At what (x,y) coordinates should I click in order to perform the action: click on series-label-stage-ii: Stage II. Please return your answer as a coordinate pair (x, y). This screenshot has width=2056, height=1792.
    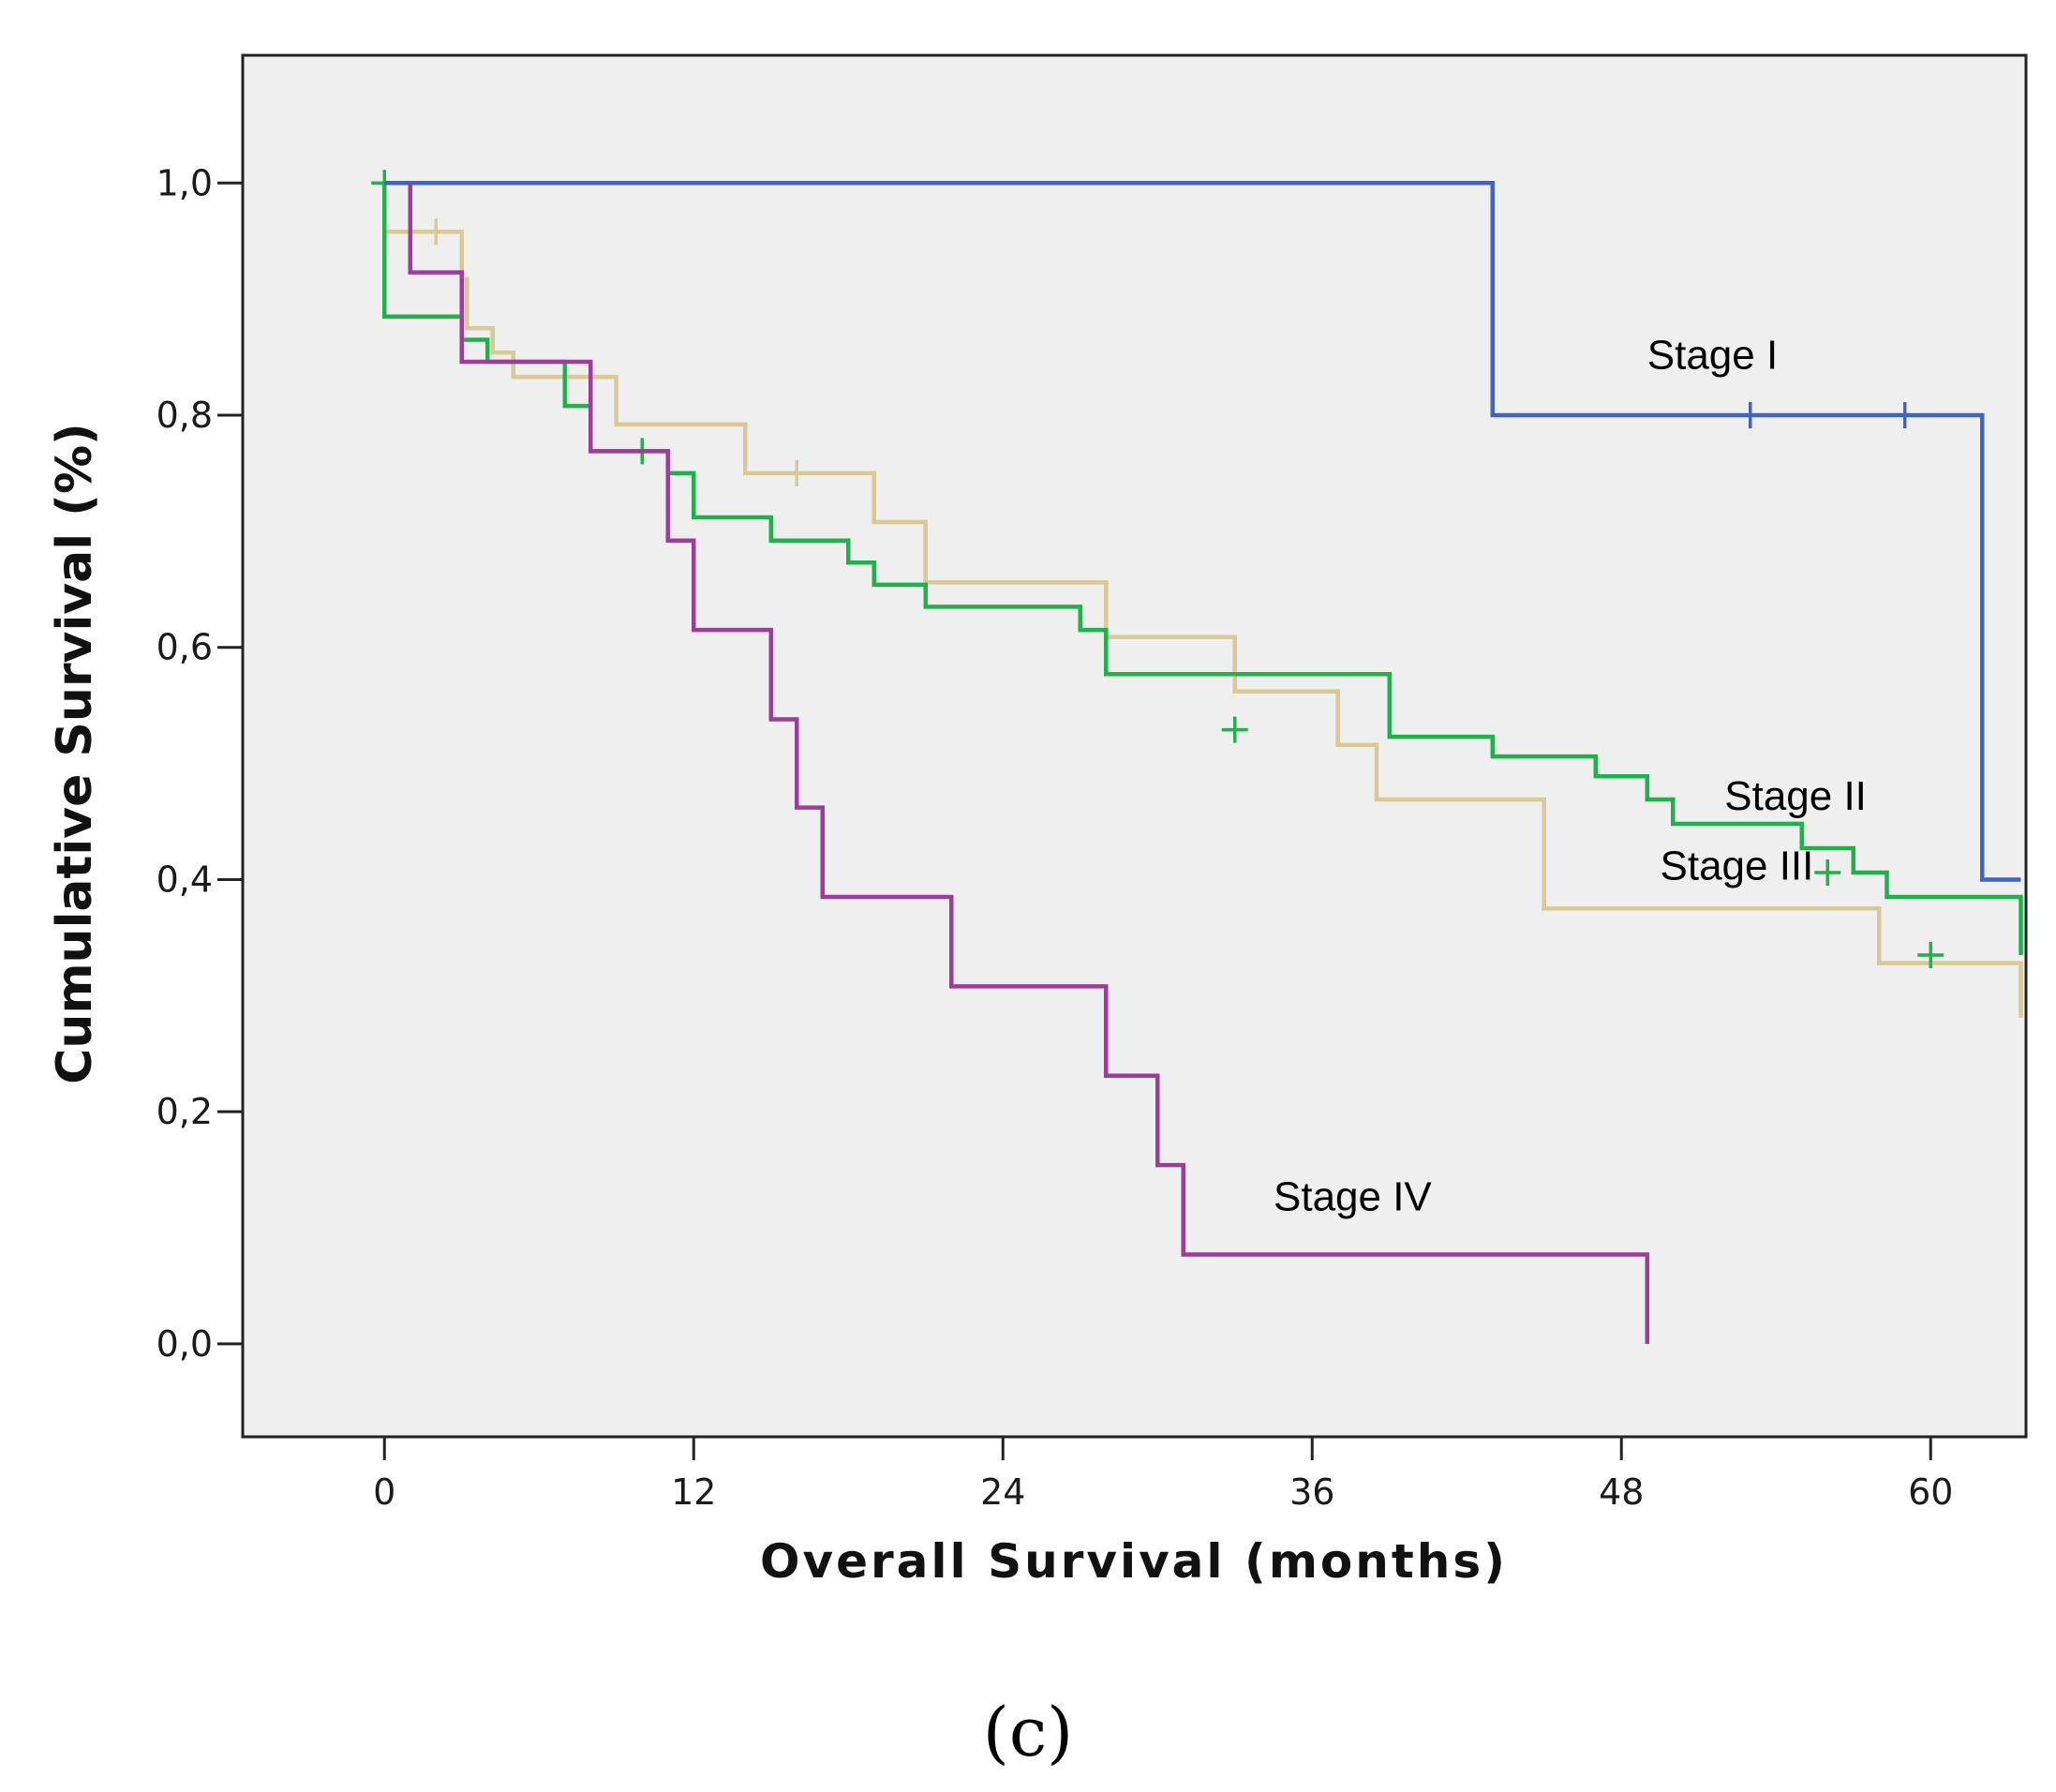
    Looking at the image, I should click on (1795, 796).